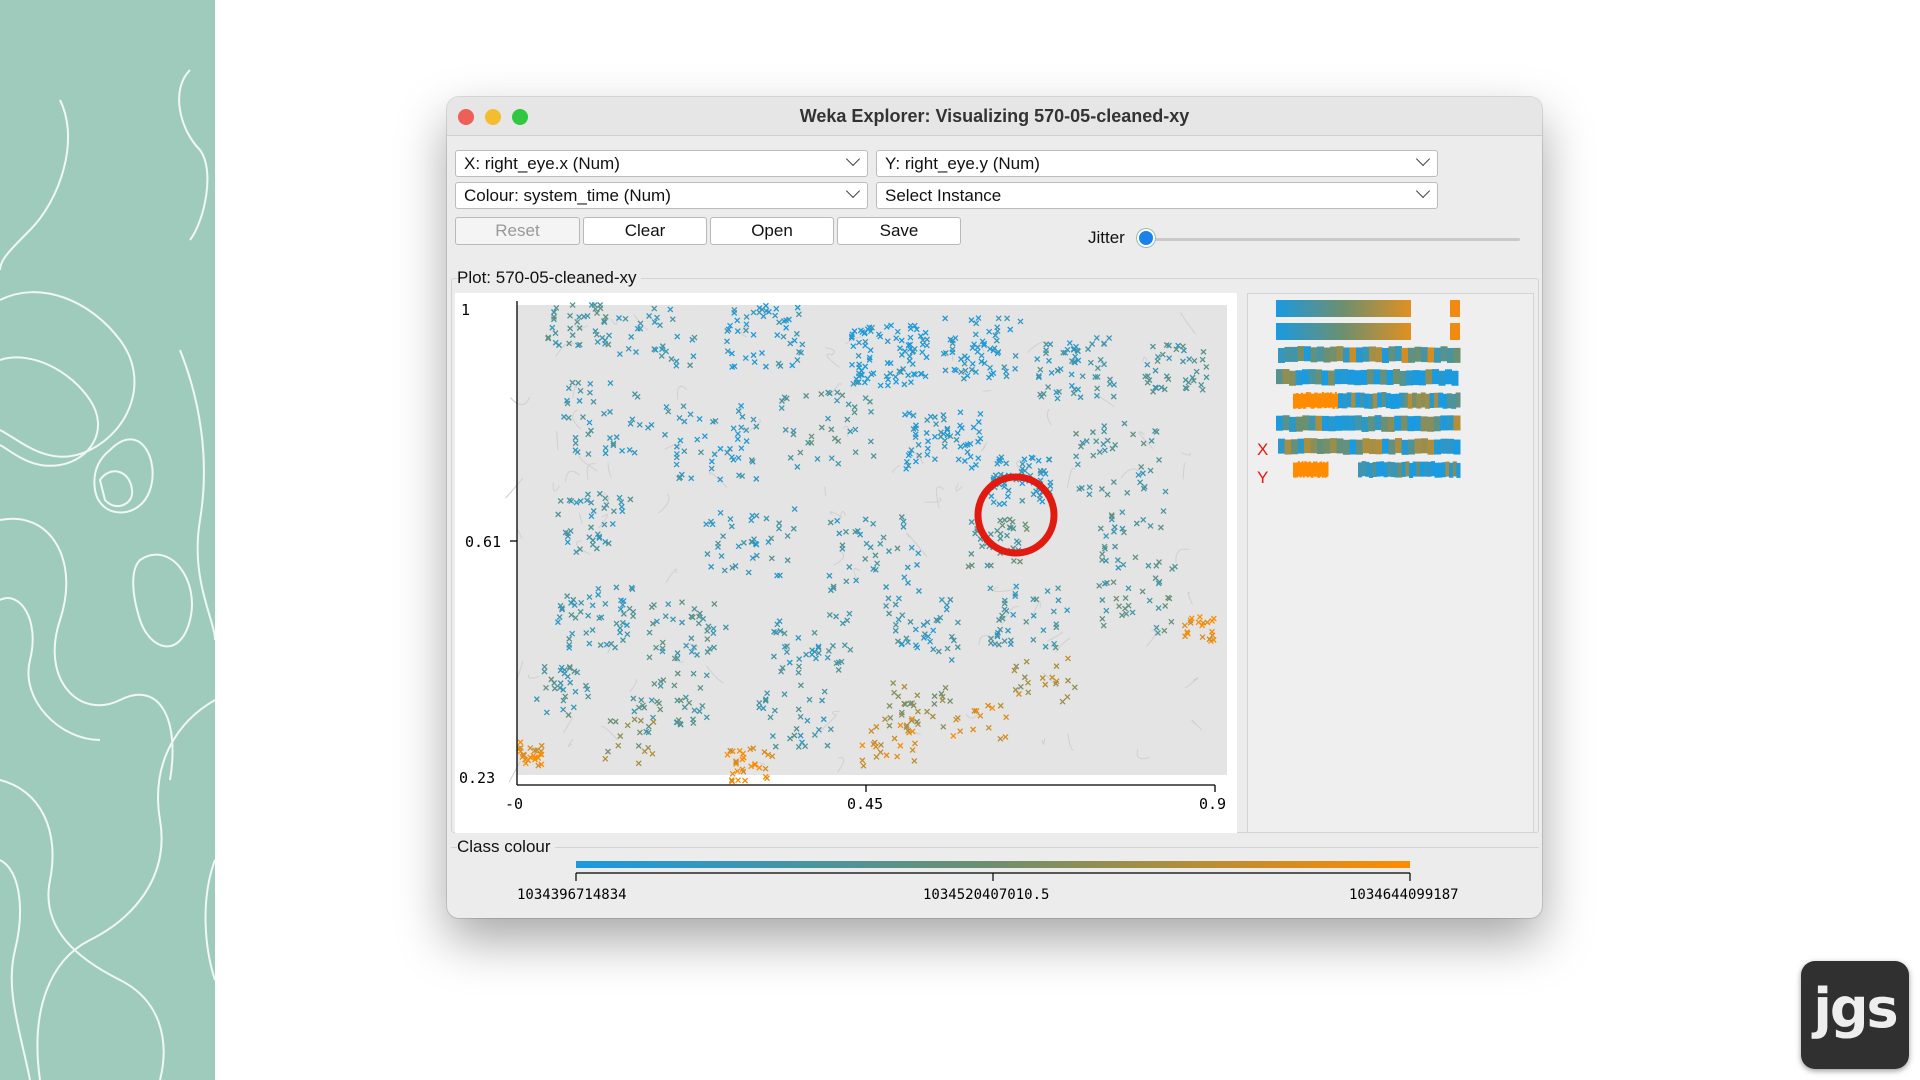 This screenshot has width=1920, height=1080. Describe the element at coordinates (466, 117) in the screenshot. I see `close-window-button` at that location.